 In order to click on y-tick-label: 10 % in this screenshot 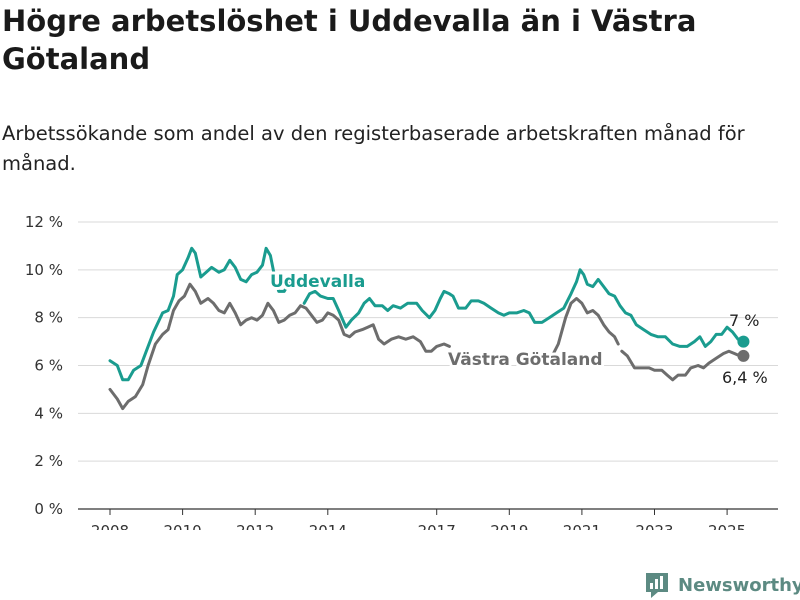, I will do `click(44, 270)`.